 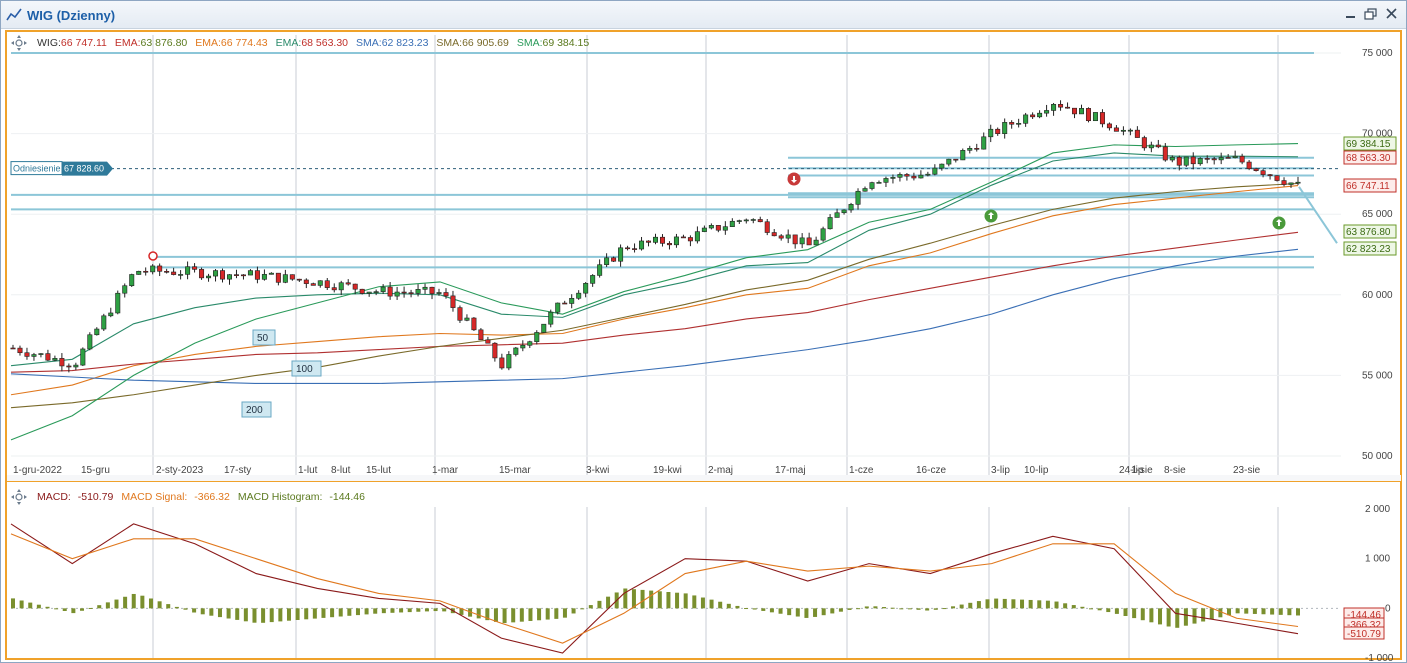 I want to click on x-tick-label: 1-lut, so click(x=308, y=470).